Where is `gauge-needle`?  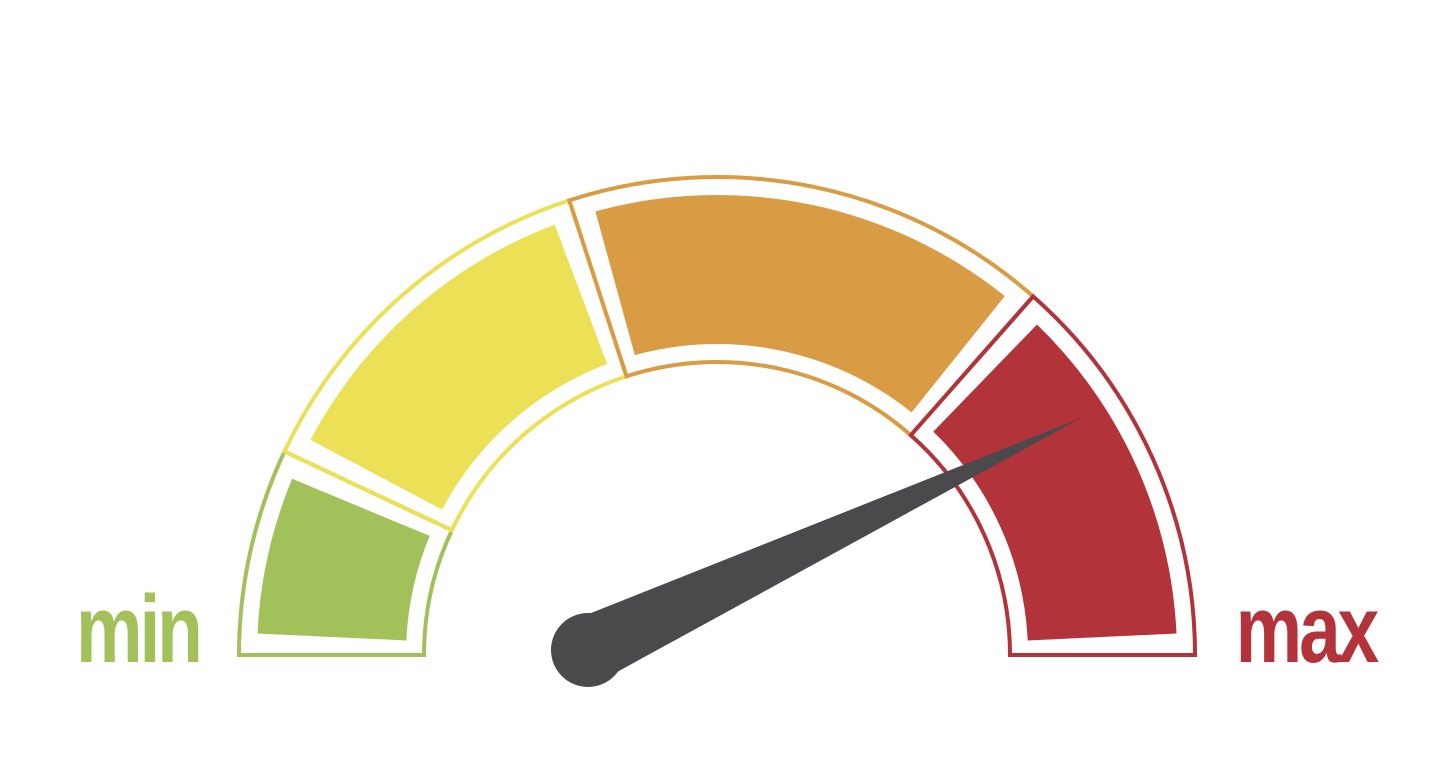
gauge-needle is located at coordinates (827, 549).